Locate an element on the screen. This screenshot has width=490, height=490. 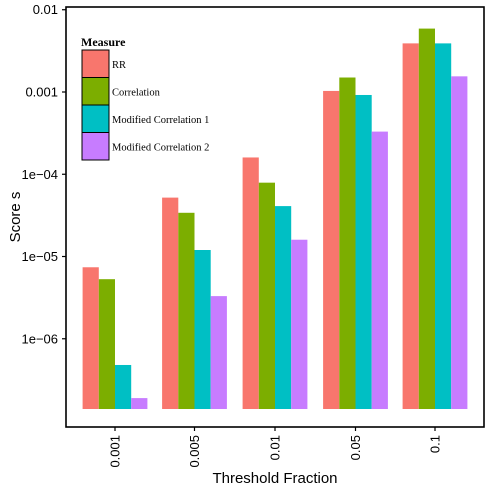
bar-correlation-0.001 is located at coordinates (106, 344).